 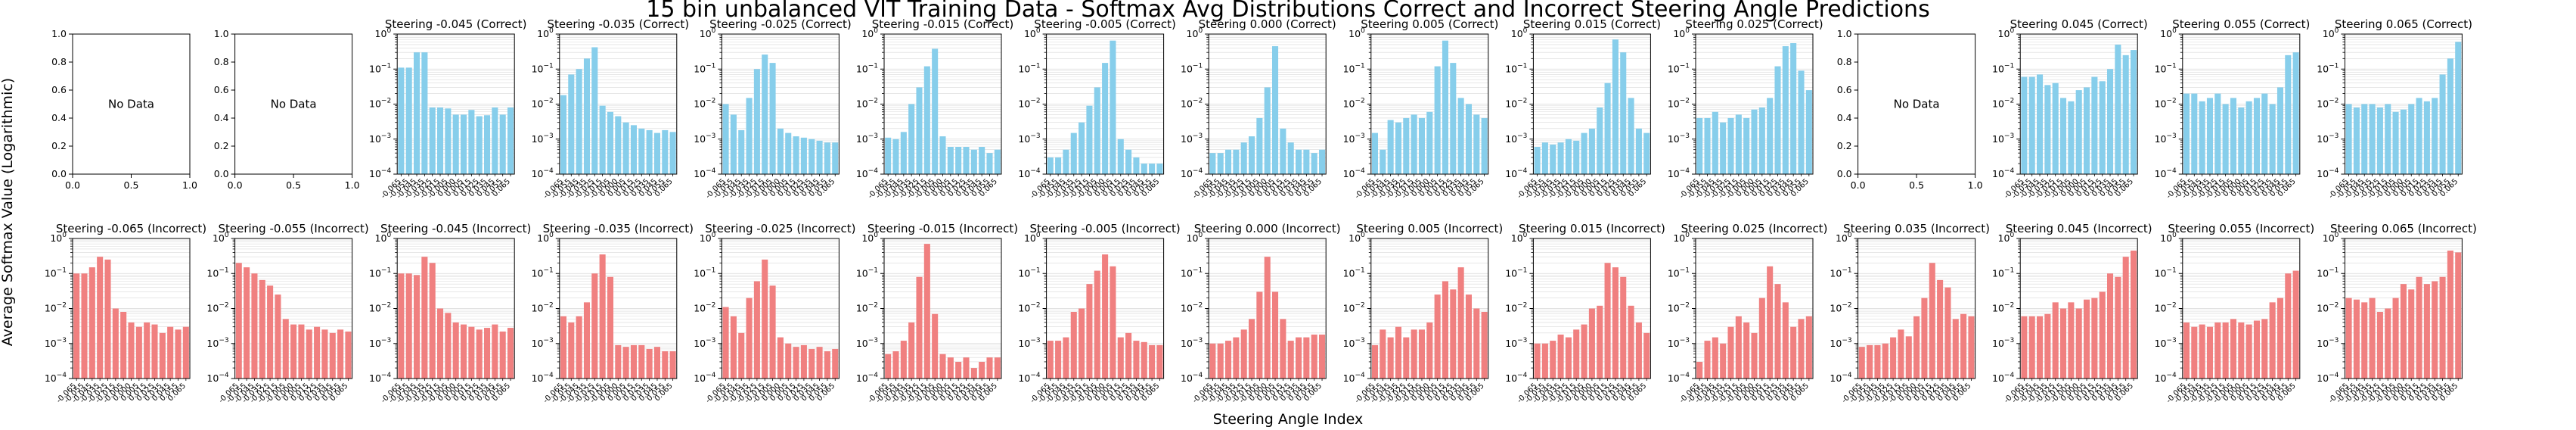 What do you see at coordinates (59, 89) in the screenshot?
I see `y-tick-label: 0.6` at bounding box center [59, 89].